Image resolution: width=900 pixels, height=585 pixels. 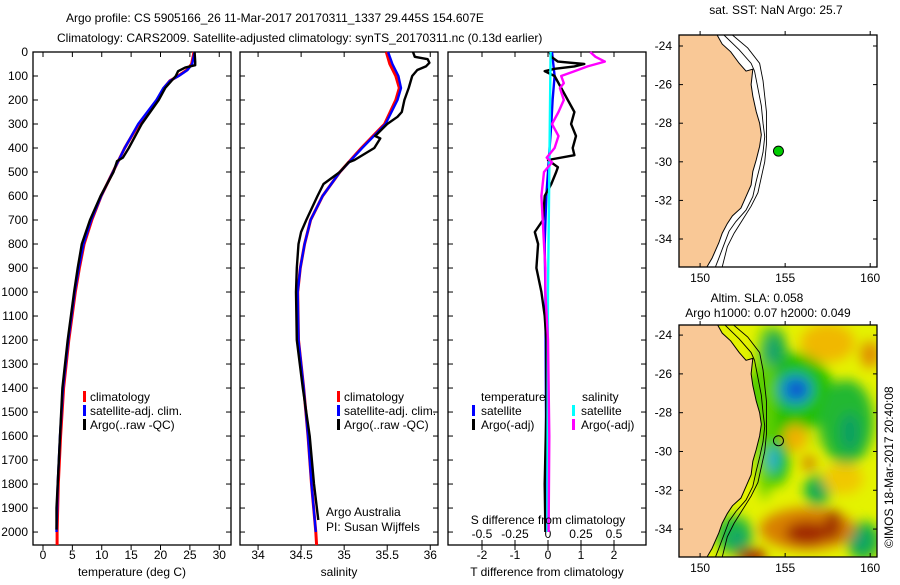 What do you see at coordinates (18, 268) in the screenshot?
I see `depth-tick-label: 900` at bounding box center [18, 268].